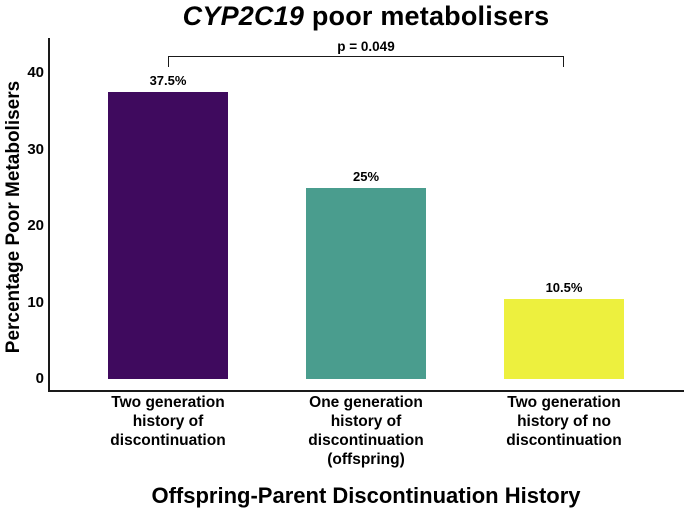 The width and height of the screenshot is (685, 513). I want to click on y-axis-line, so click(49, 215).